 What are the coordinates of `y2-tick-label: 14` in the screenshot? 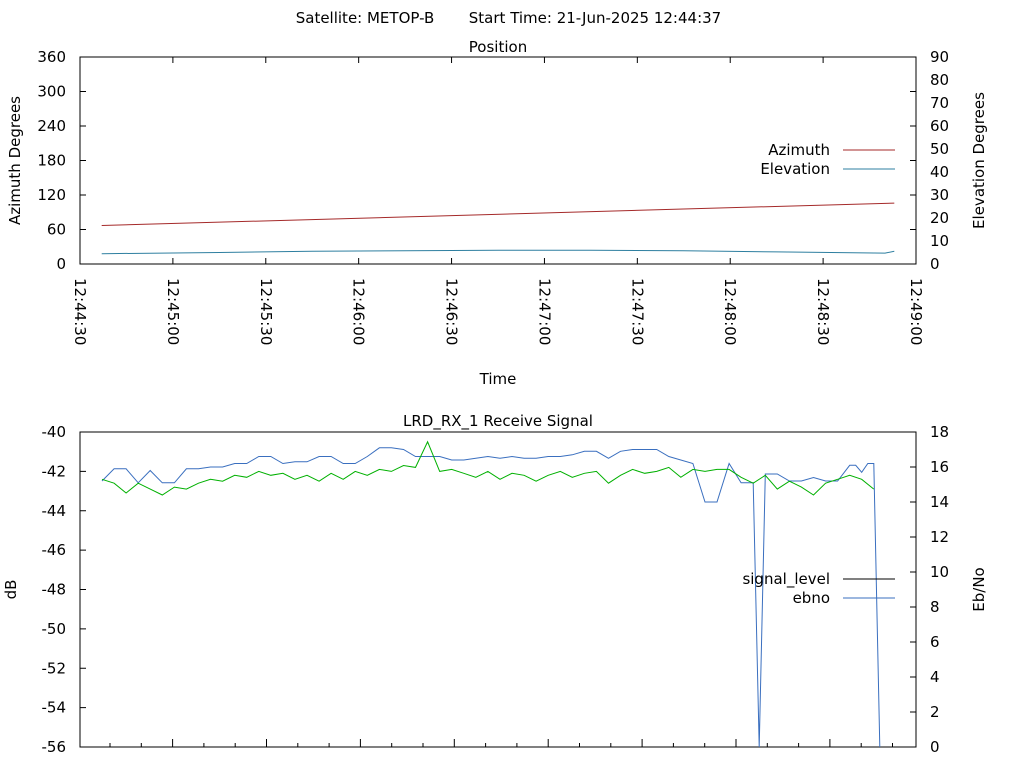 It's located at (939, 502).